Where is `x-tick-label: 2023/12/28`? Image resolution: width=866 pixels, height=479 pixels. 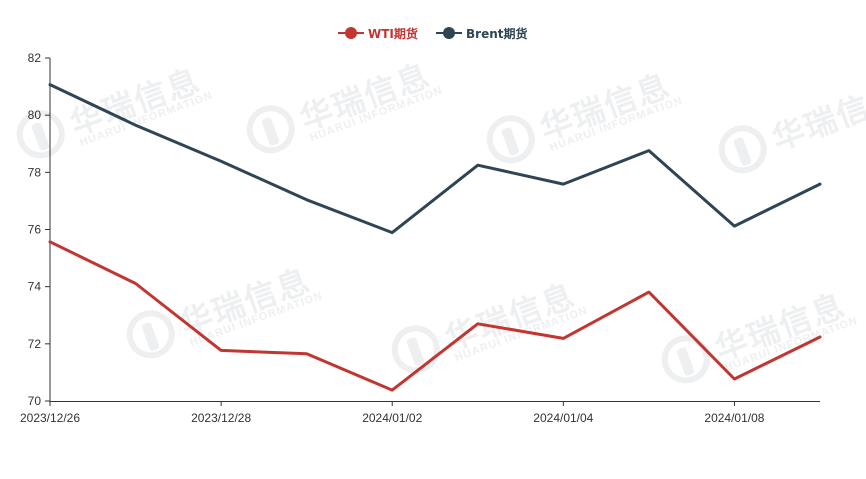 x-tick-label: 2023/12/28 is located at coordinates (221, 418).